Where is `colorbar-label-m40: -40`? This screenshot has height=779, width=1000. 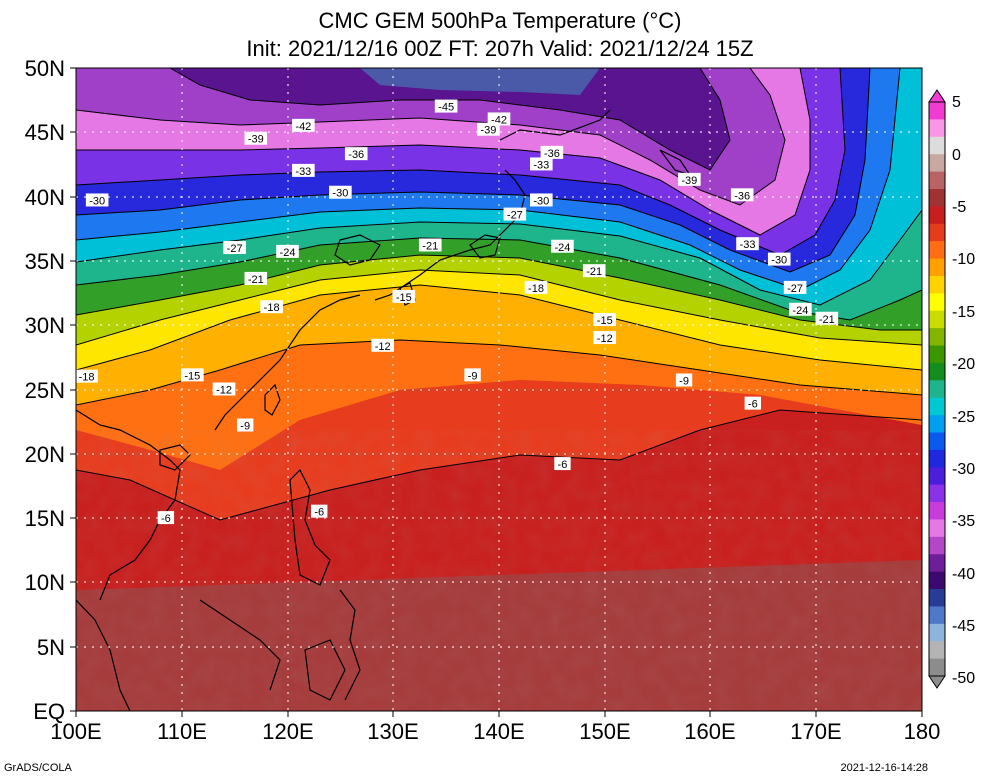
colorbar-label-m40: -40 is located at coordinates (964, 574).